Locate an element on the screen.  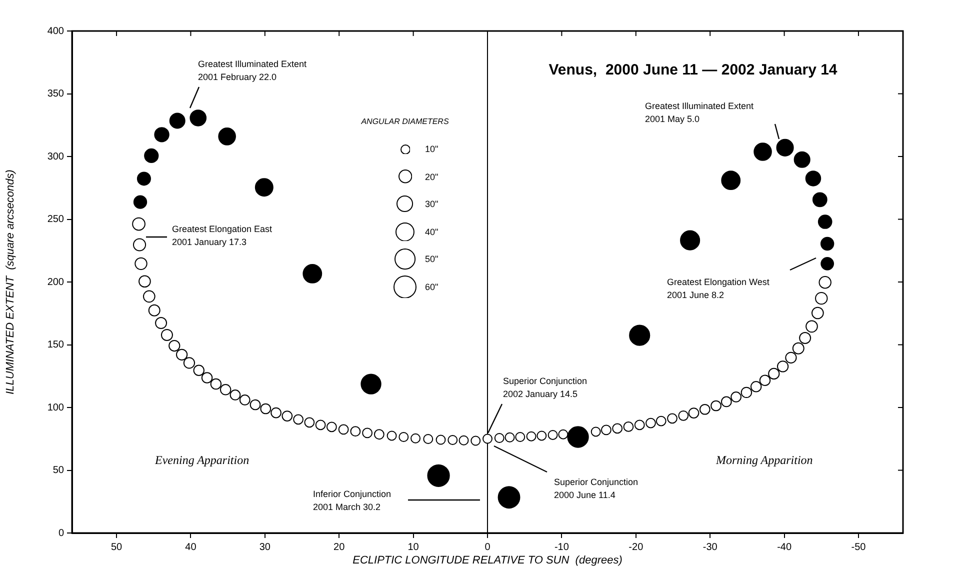
annotation: Superior Conjunction 2000 June 11.4 is located at coordinates (596, 488).